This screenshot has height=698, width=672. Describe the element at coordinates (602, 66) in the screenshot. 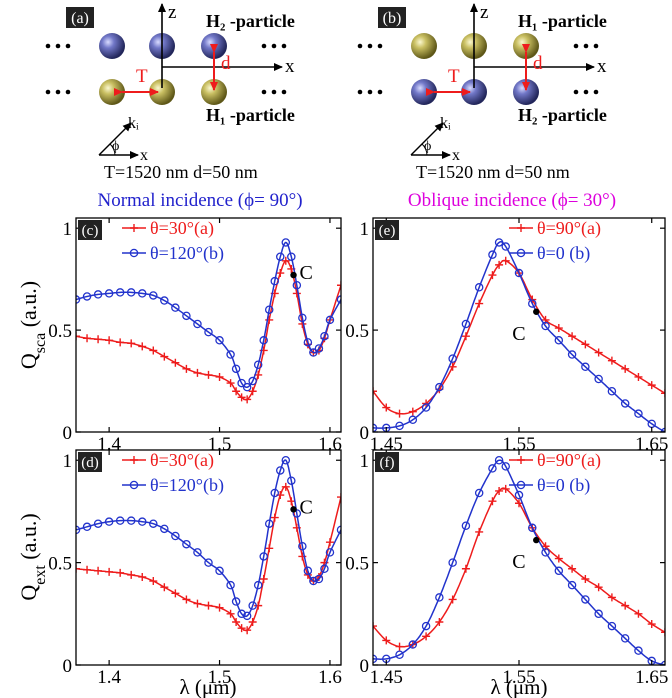

I see `x-axis-label: x` at that location.